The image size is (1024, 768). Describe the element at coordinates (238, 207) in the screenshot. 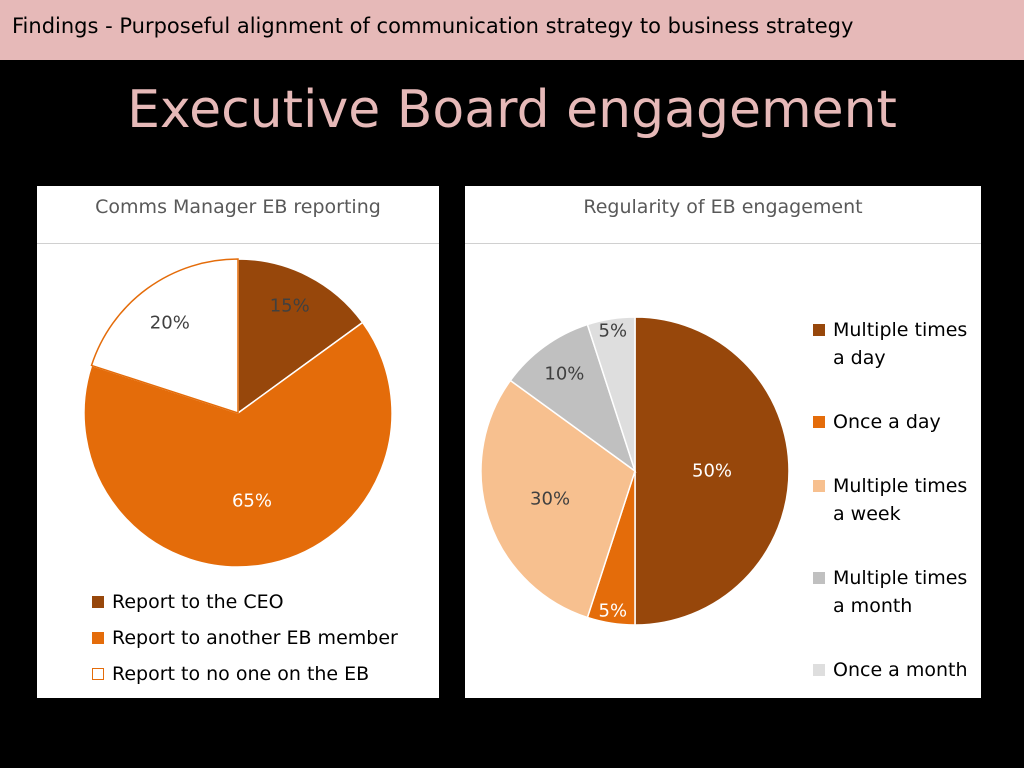

I see `chart-title: Comms Manager EB reporting` at that location.